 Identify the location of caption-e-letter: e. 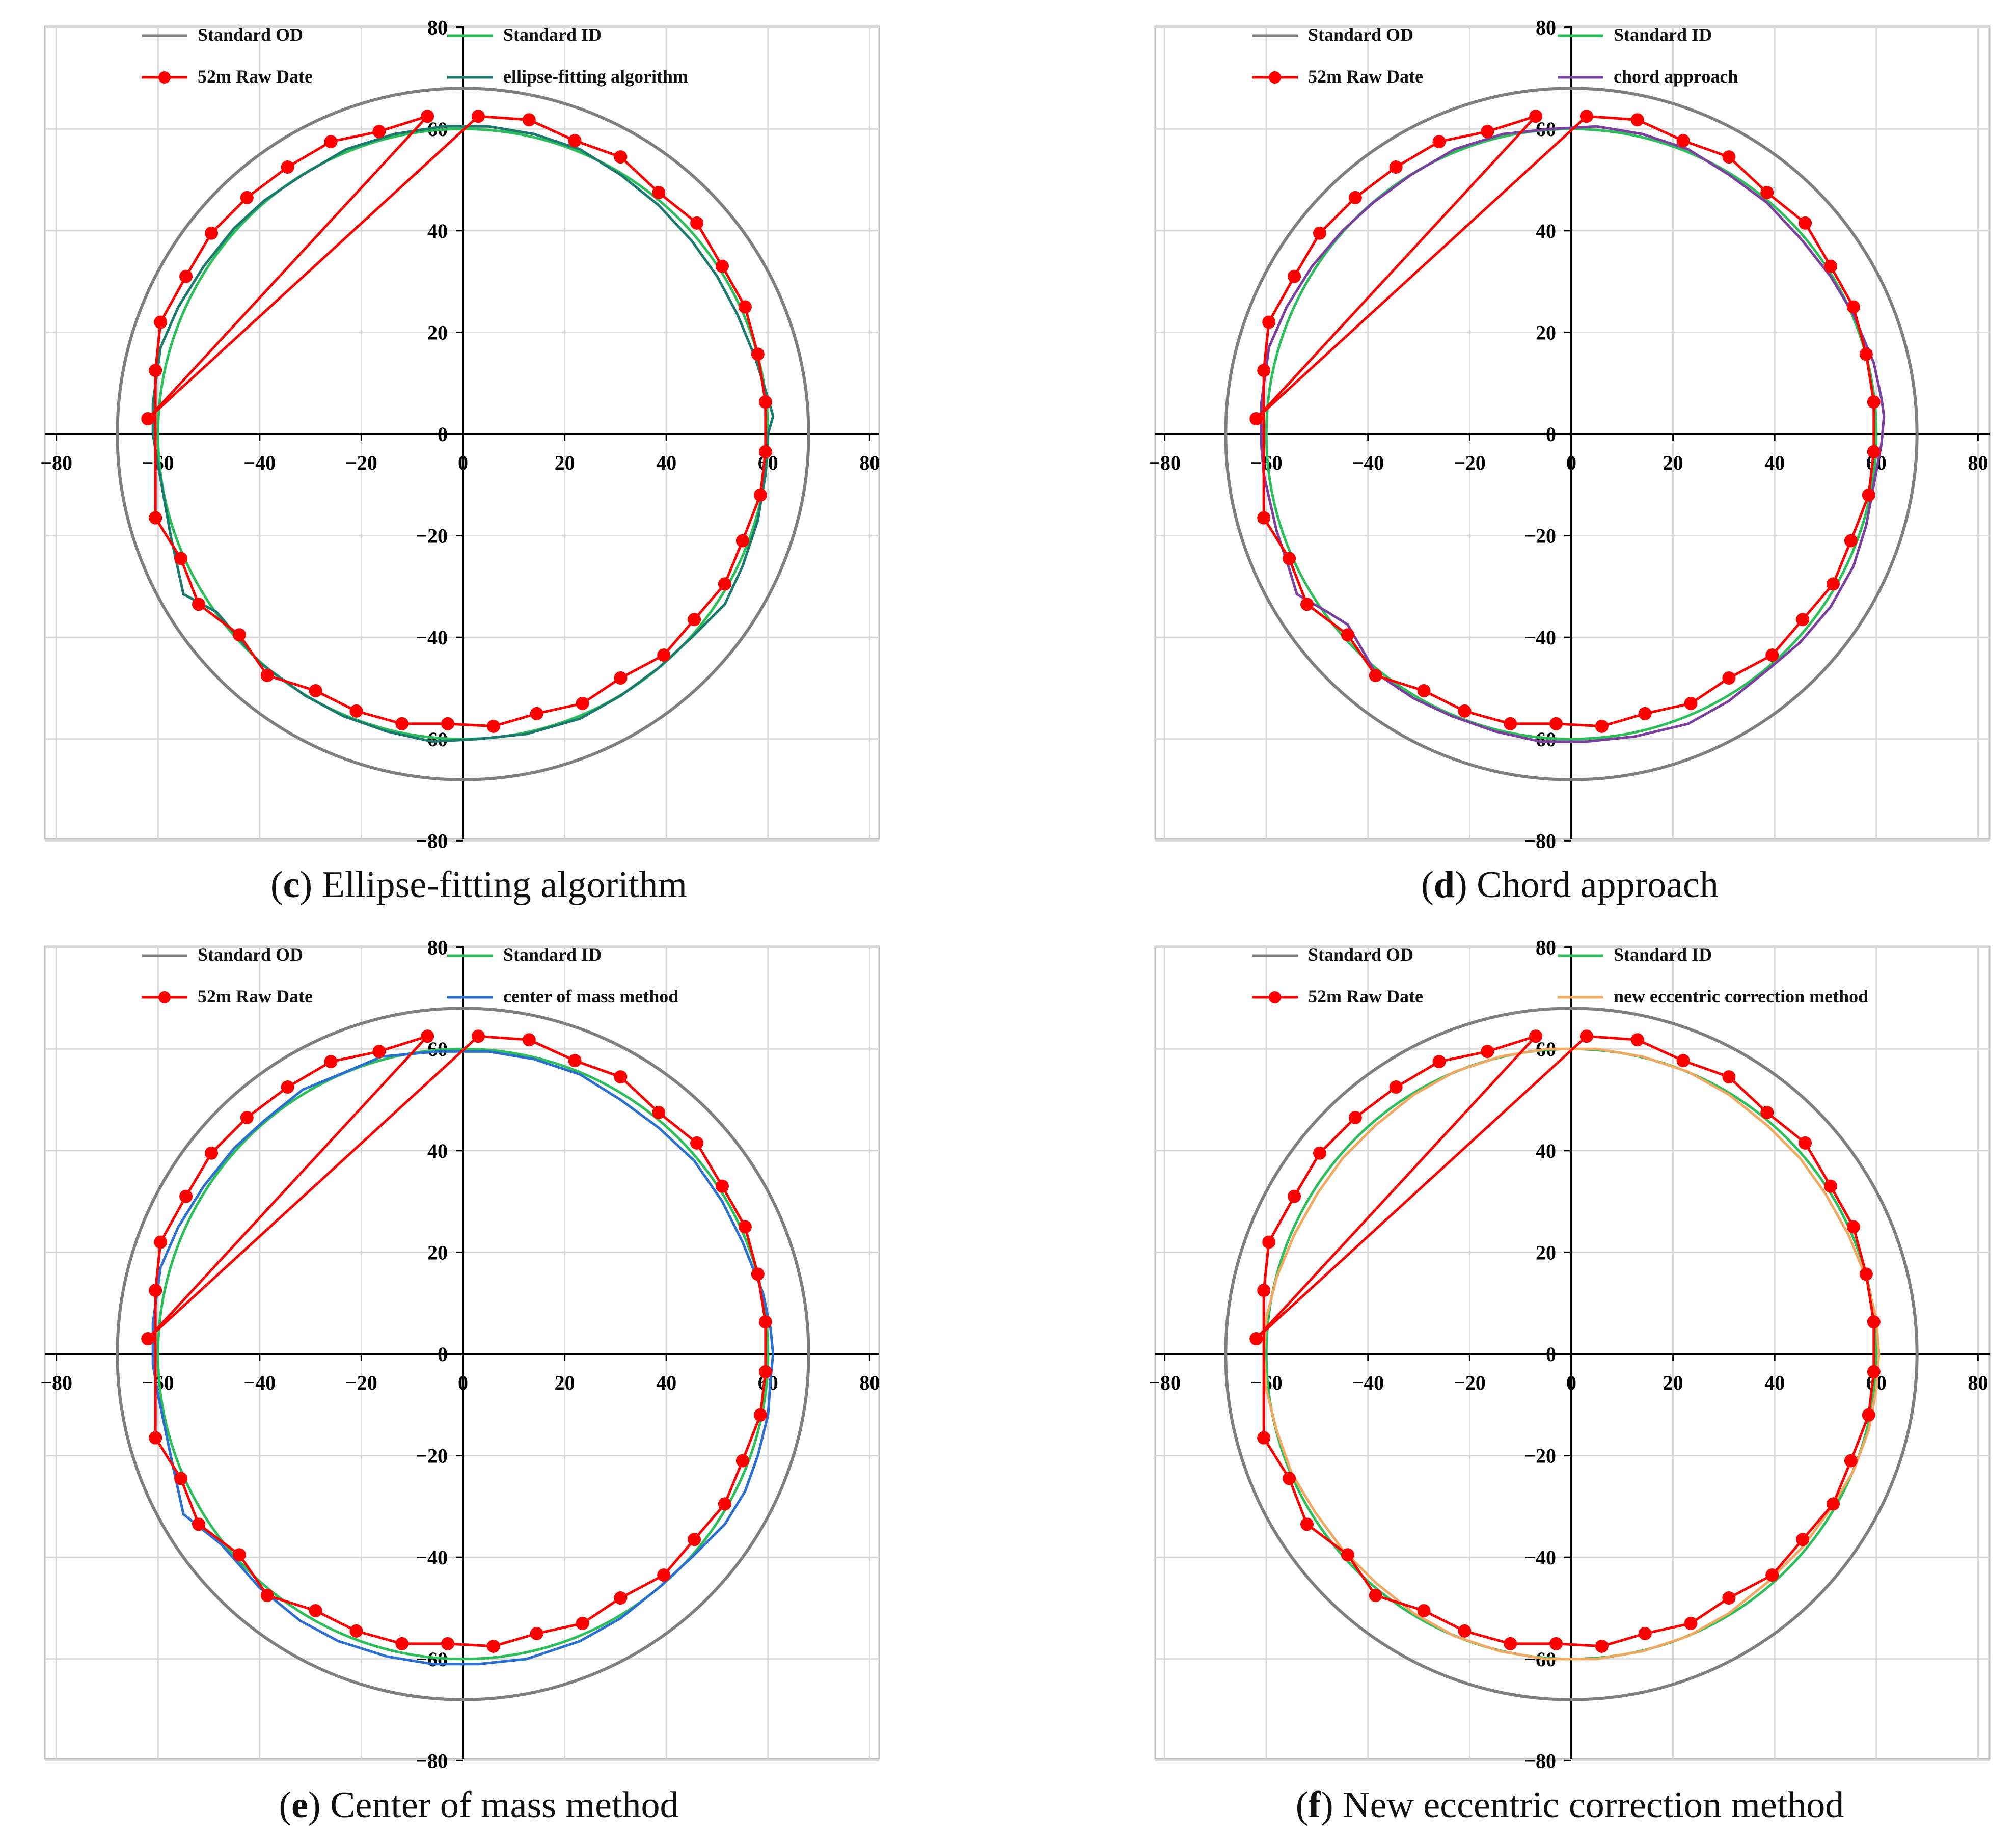
(299, 1805).